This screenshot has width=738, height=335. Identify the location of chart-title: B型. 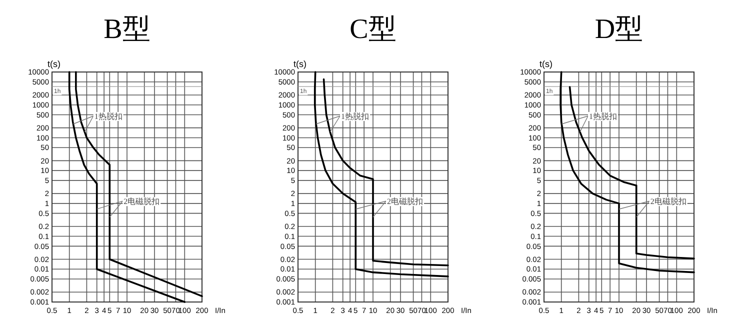
(127, 29).